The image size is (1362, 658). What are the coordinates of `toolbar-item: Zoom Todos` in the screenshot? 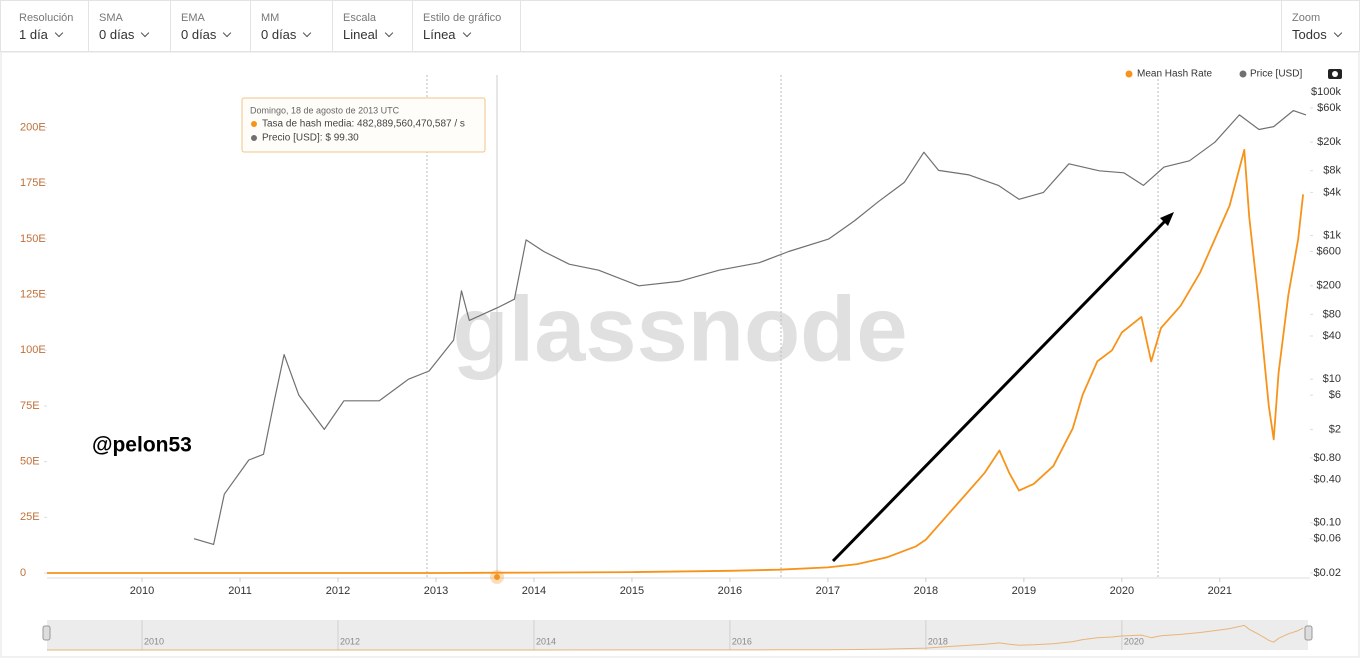 It's located at (1320, 26).